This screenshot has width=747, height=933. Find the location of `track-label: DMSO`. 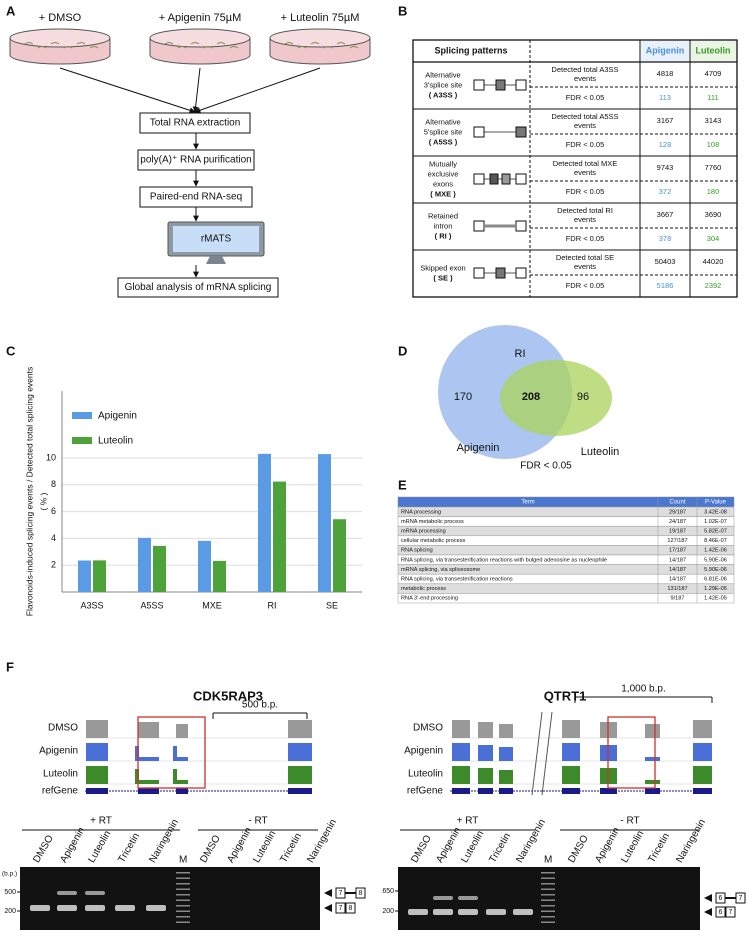

track-label: DMSO is located at coordinates (428, 728).